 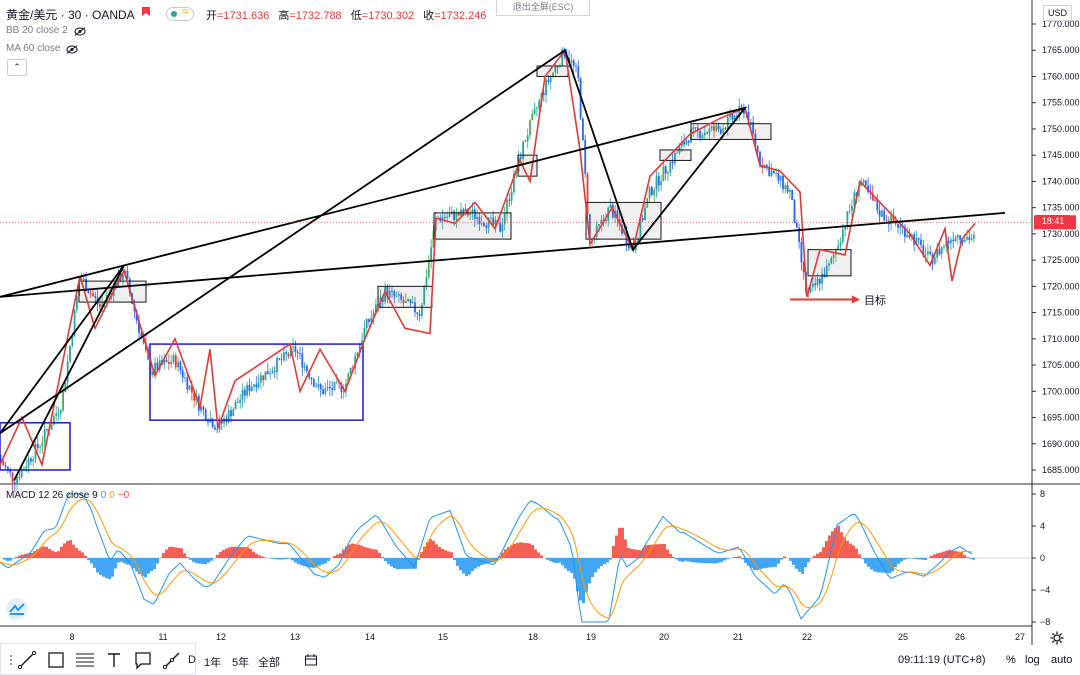 What do you see at coordinates (17, 67) in the screenshot?
I see `collapse-legend-button: ⌃` at bounding box center [17, 67].